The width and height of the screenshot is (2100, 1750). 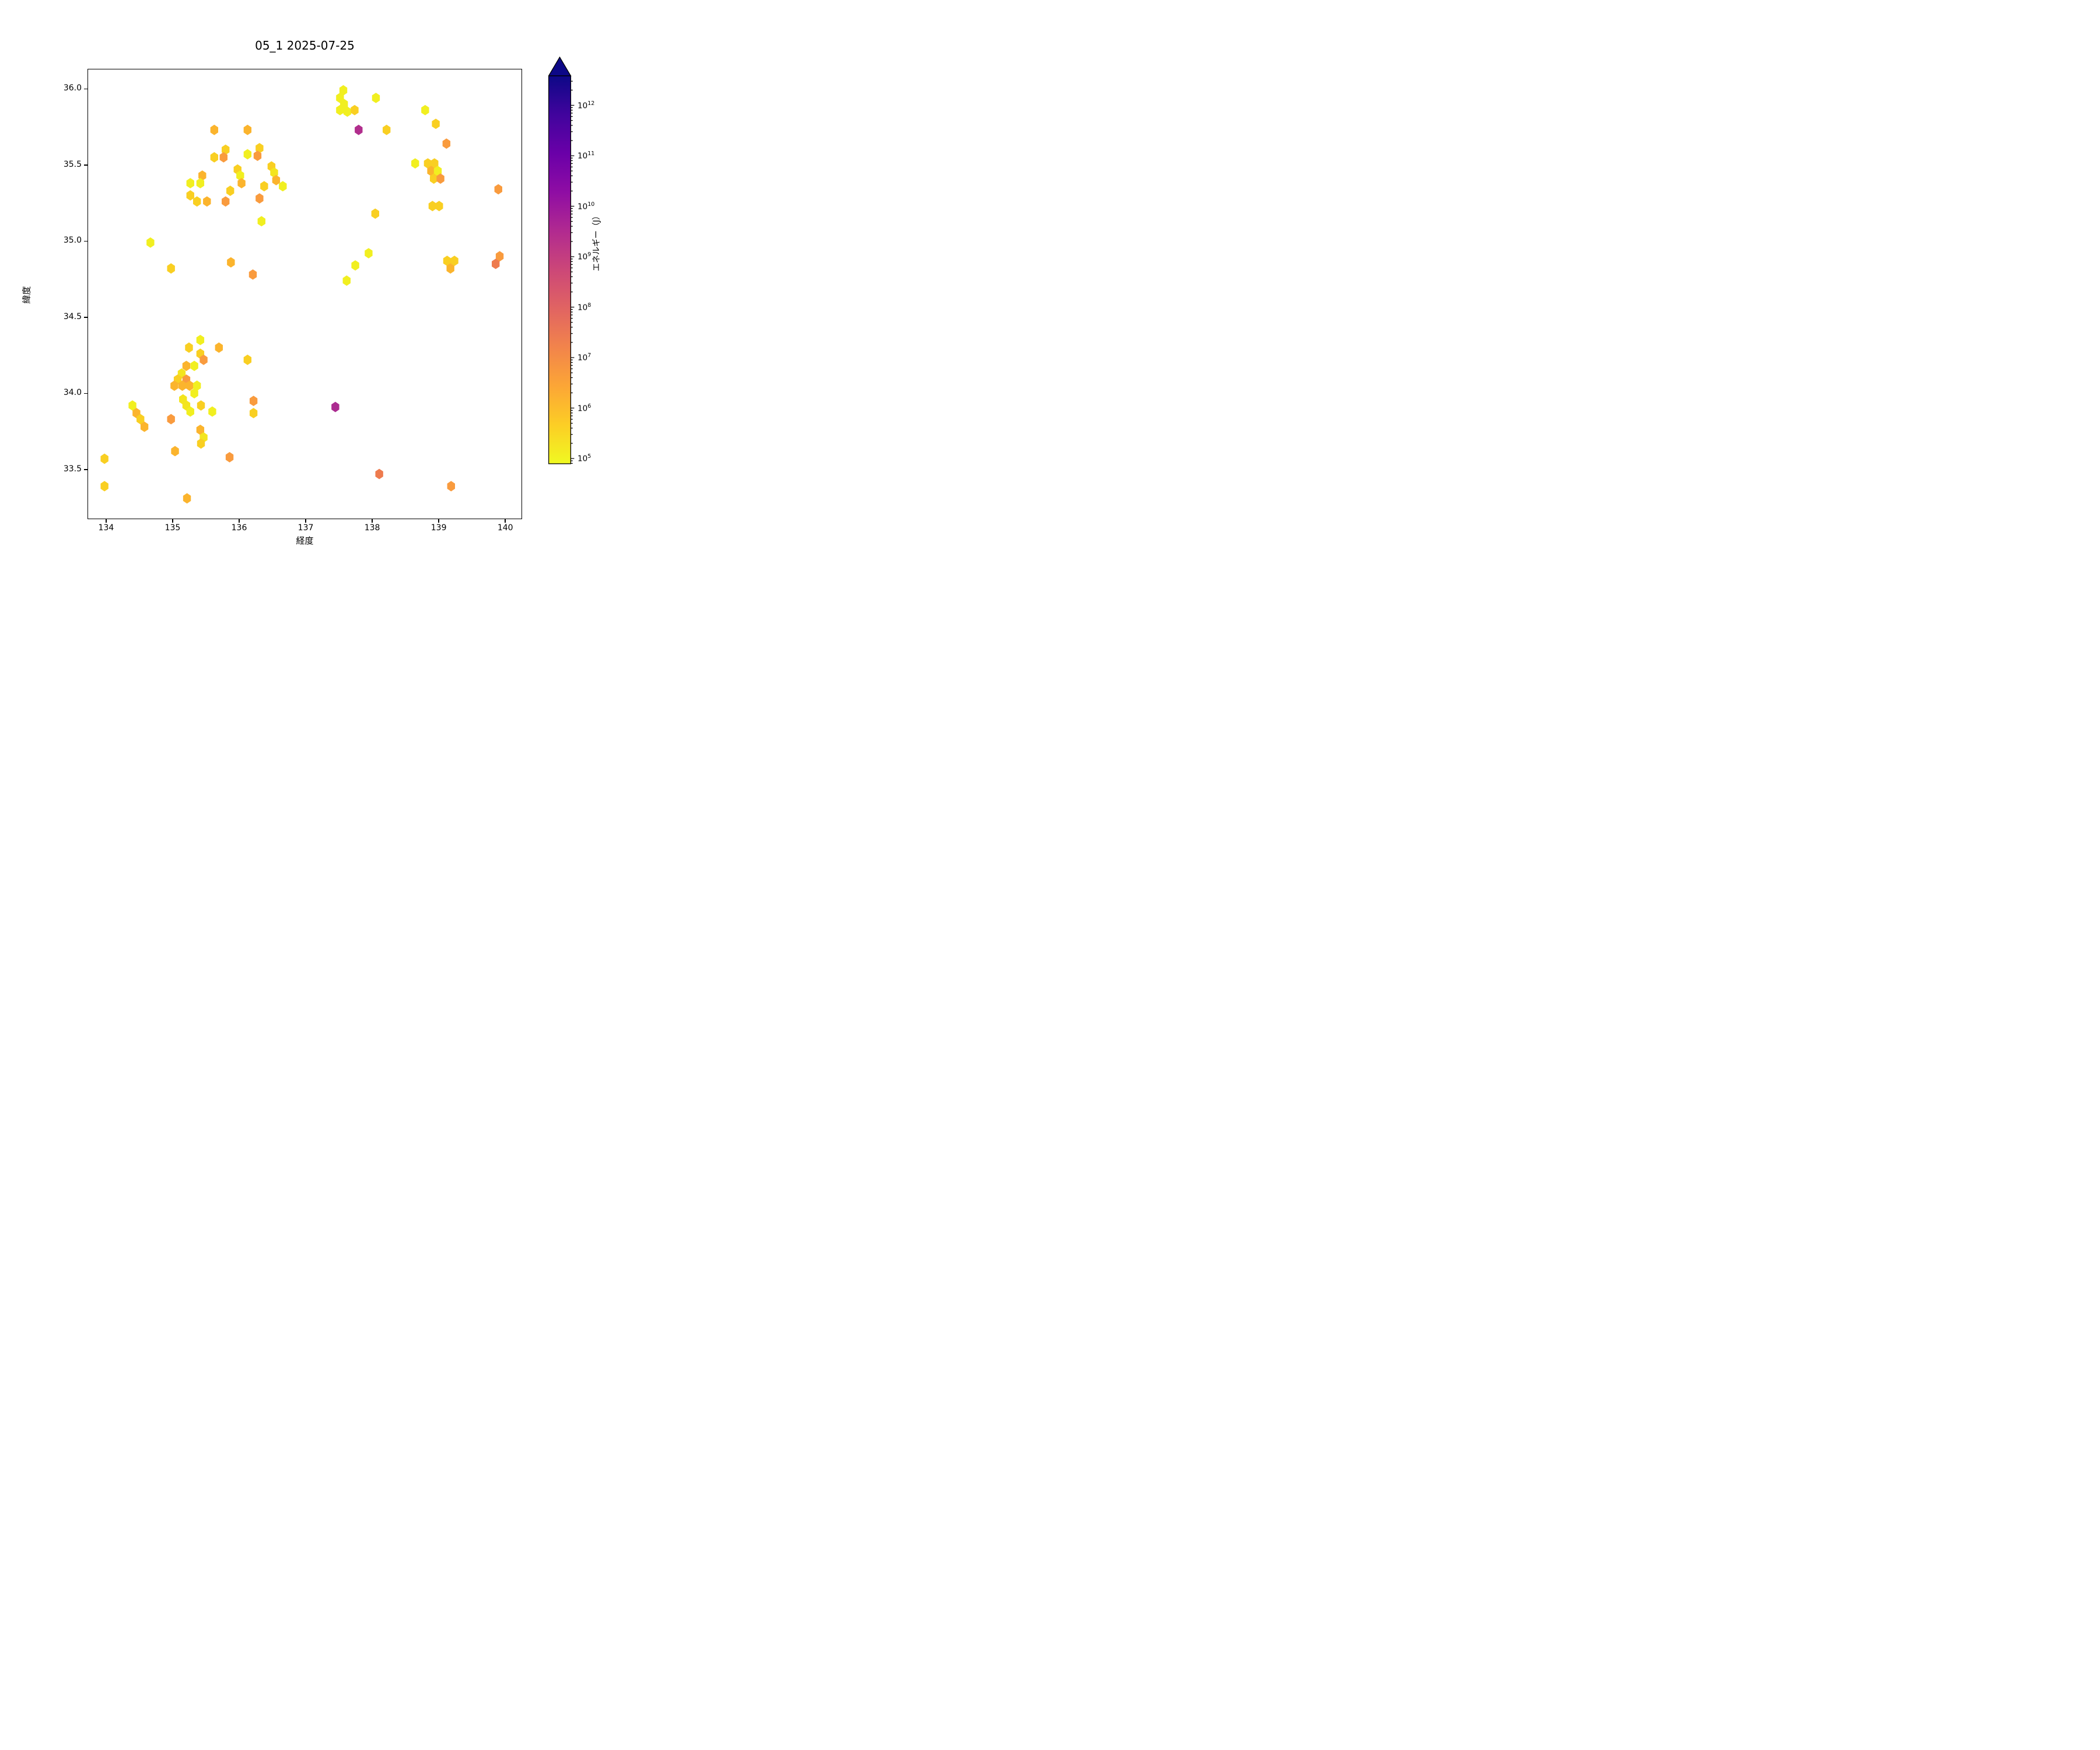 What do you see at coordinates (586, 155) in the screenshot?
I see `colorbar-tick-label: 10¹¹` at bounding box center [586, 155].